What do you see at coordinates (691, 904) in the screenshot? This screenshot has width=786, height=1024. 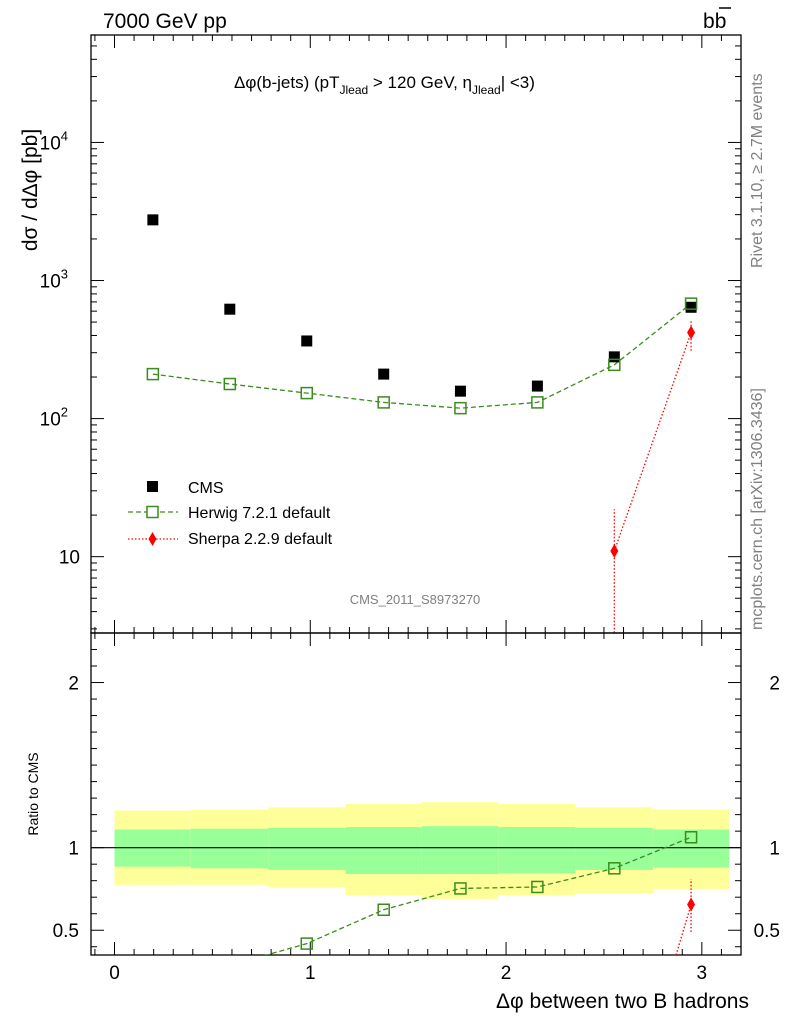 I see `sherpa-ratio-point` at bounding box center [691, 904].